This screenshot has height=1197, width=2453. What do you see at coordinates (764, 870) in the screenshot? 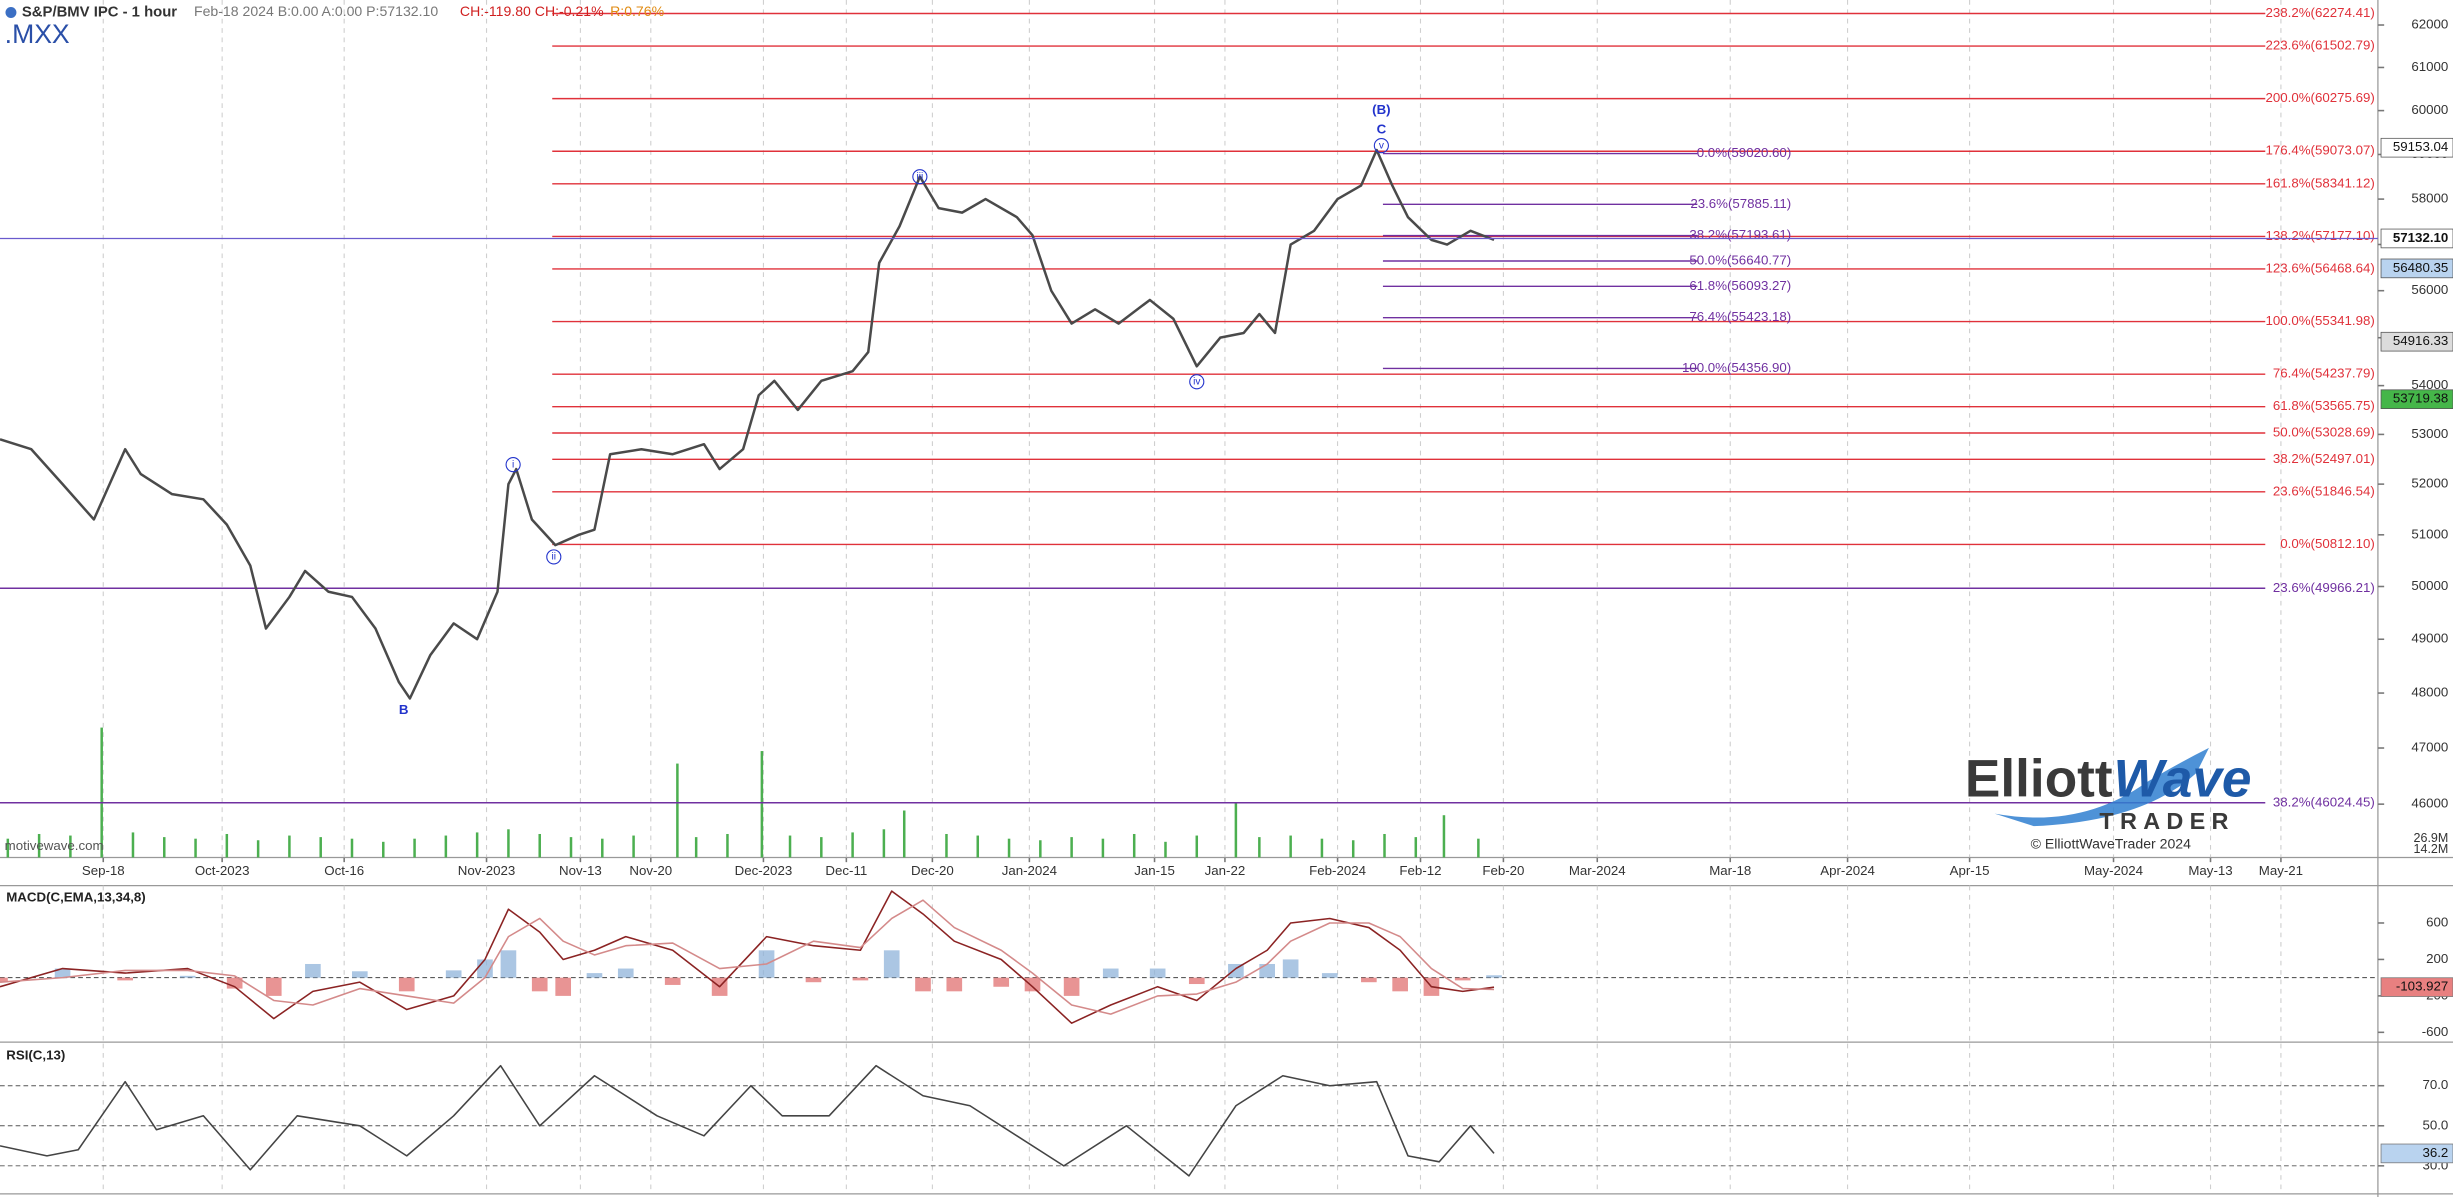
I see `x-tick-label: Dec-2023` at bounding box center [764, 870].